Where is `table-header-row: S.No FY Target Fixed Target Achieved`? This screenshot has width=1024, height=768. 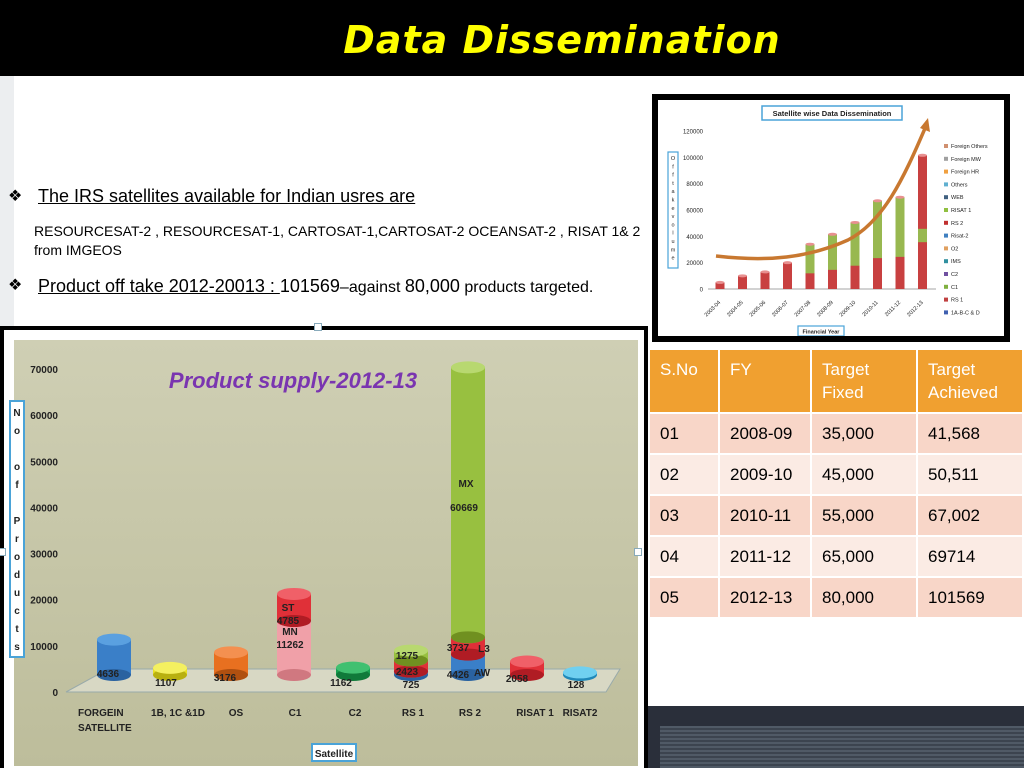 table-header-row: S.No FY Target Fixed Target Achieved is located at coordinates (836, 381).